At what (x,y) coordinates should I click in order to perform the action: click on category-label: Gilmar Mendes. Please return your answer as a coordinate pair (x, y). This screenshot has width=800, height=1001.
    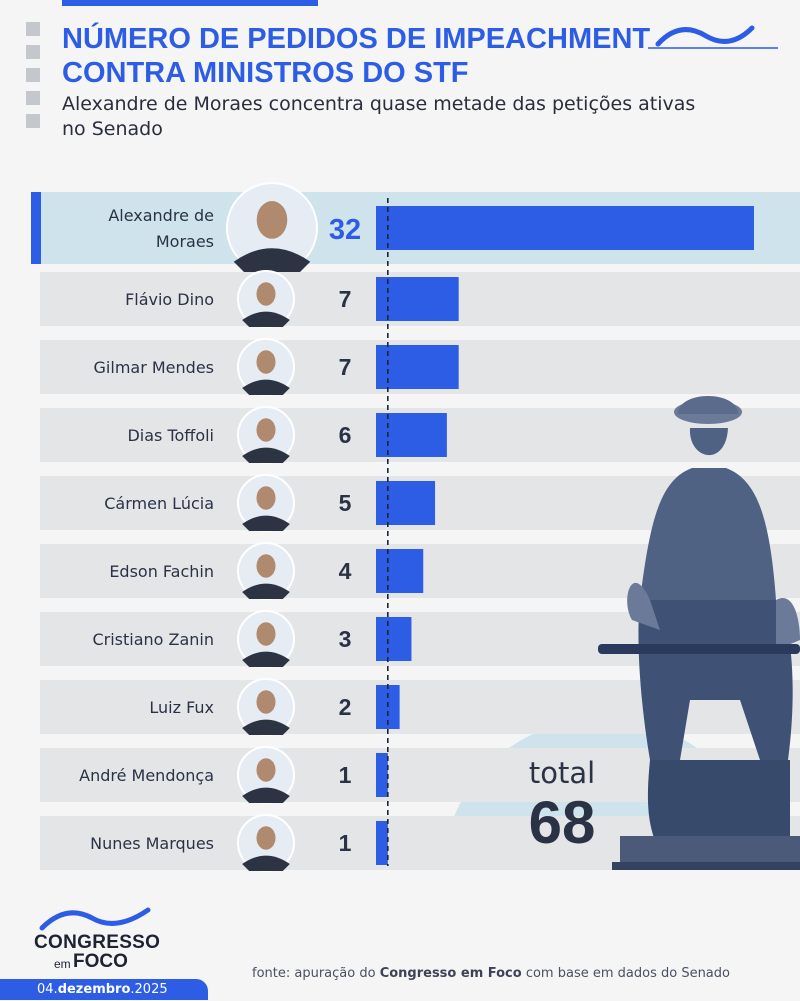
    Looking at the image, I should click on (154, 367).